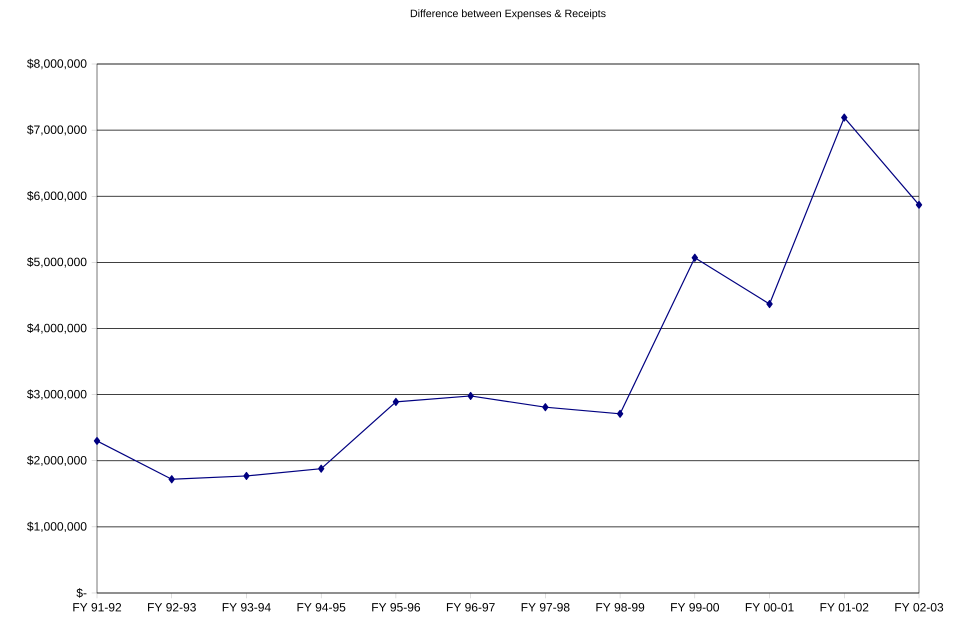 The height and width of the screenshot is (625, 958). Describe the element at coordinates (56, 461) in the screenshot. I see `y-tick-label: $2,000,000` at that location.